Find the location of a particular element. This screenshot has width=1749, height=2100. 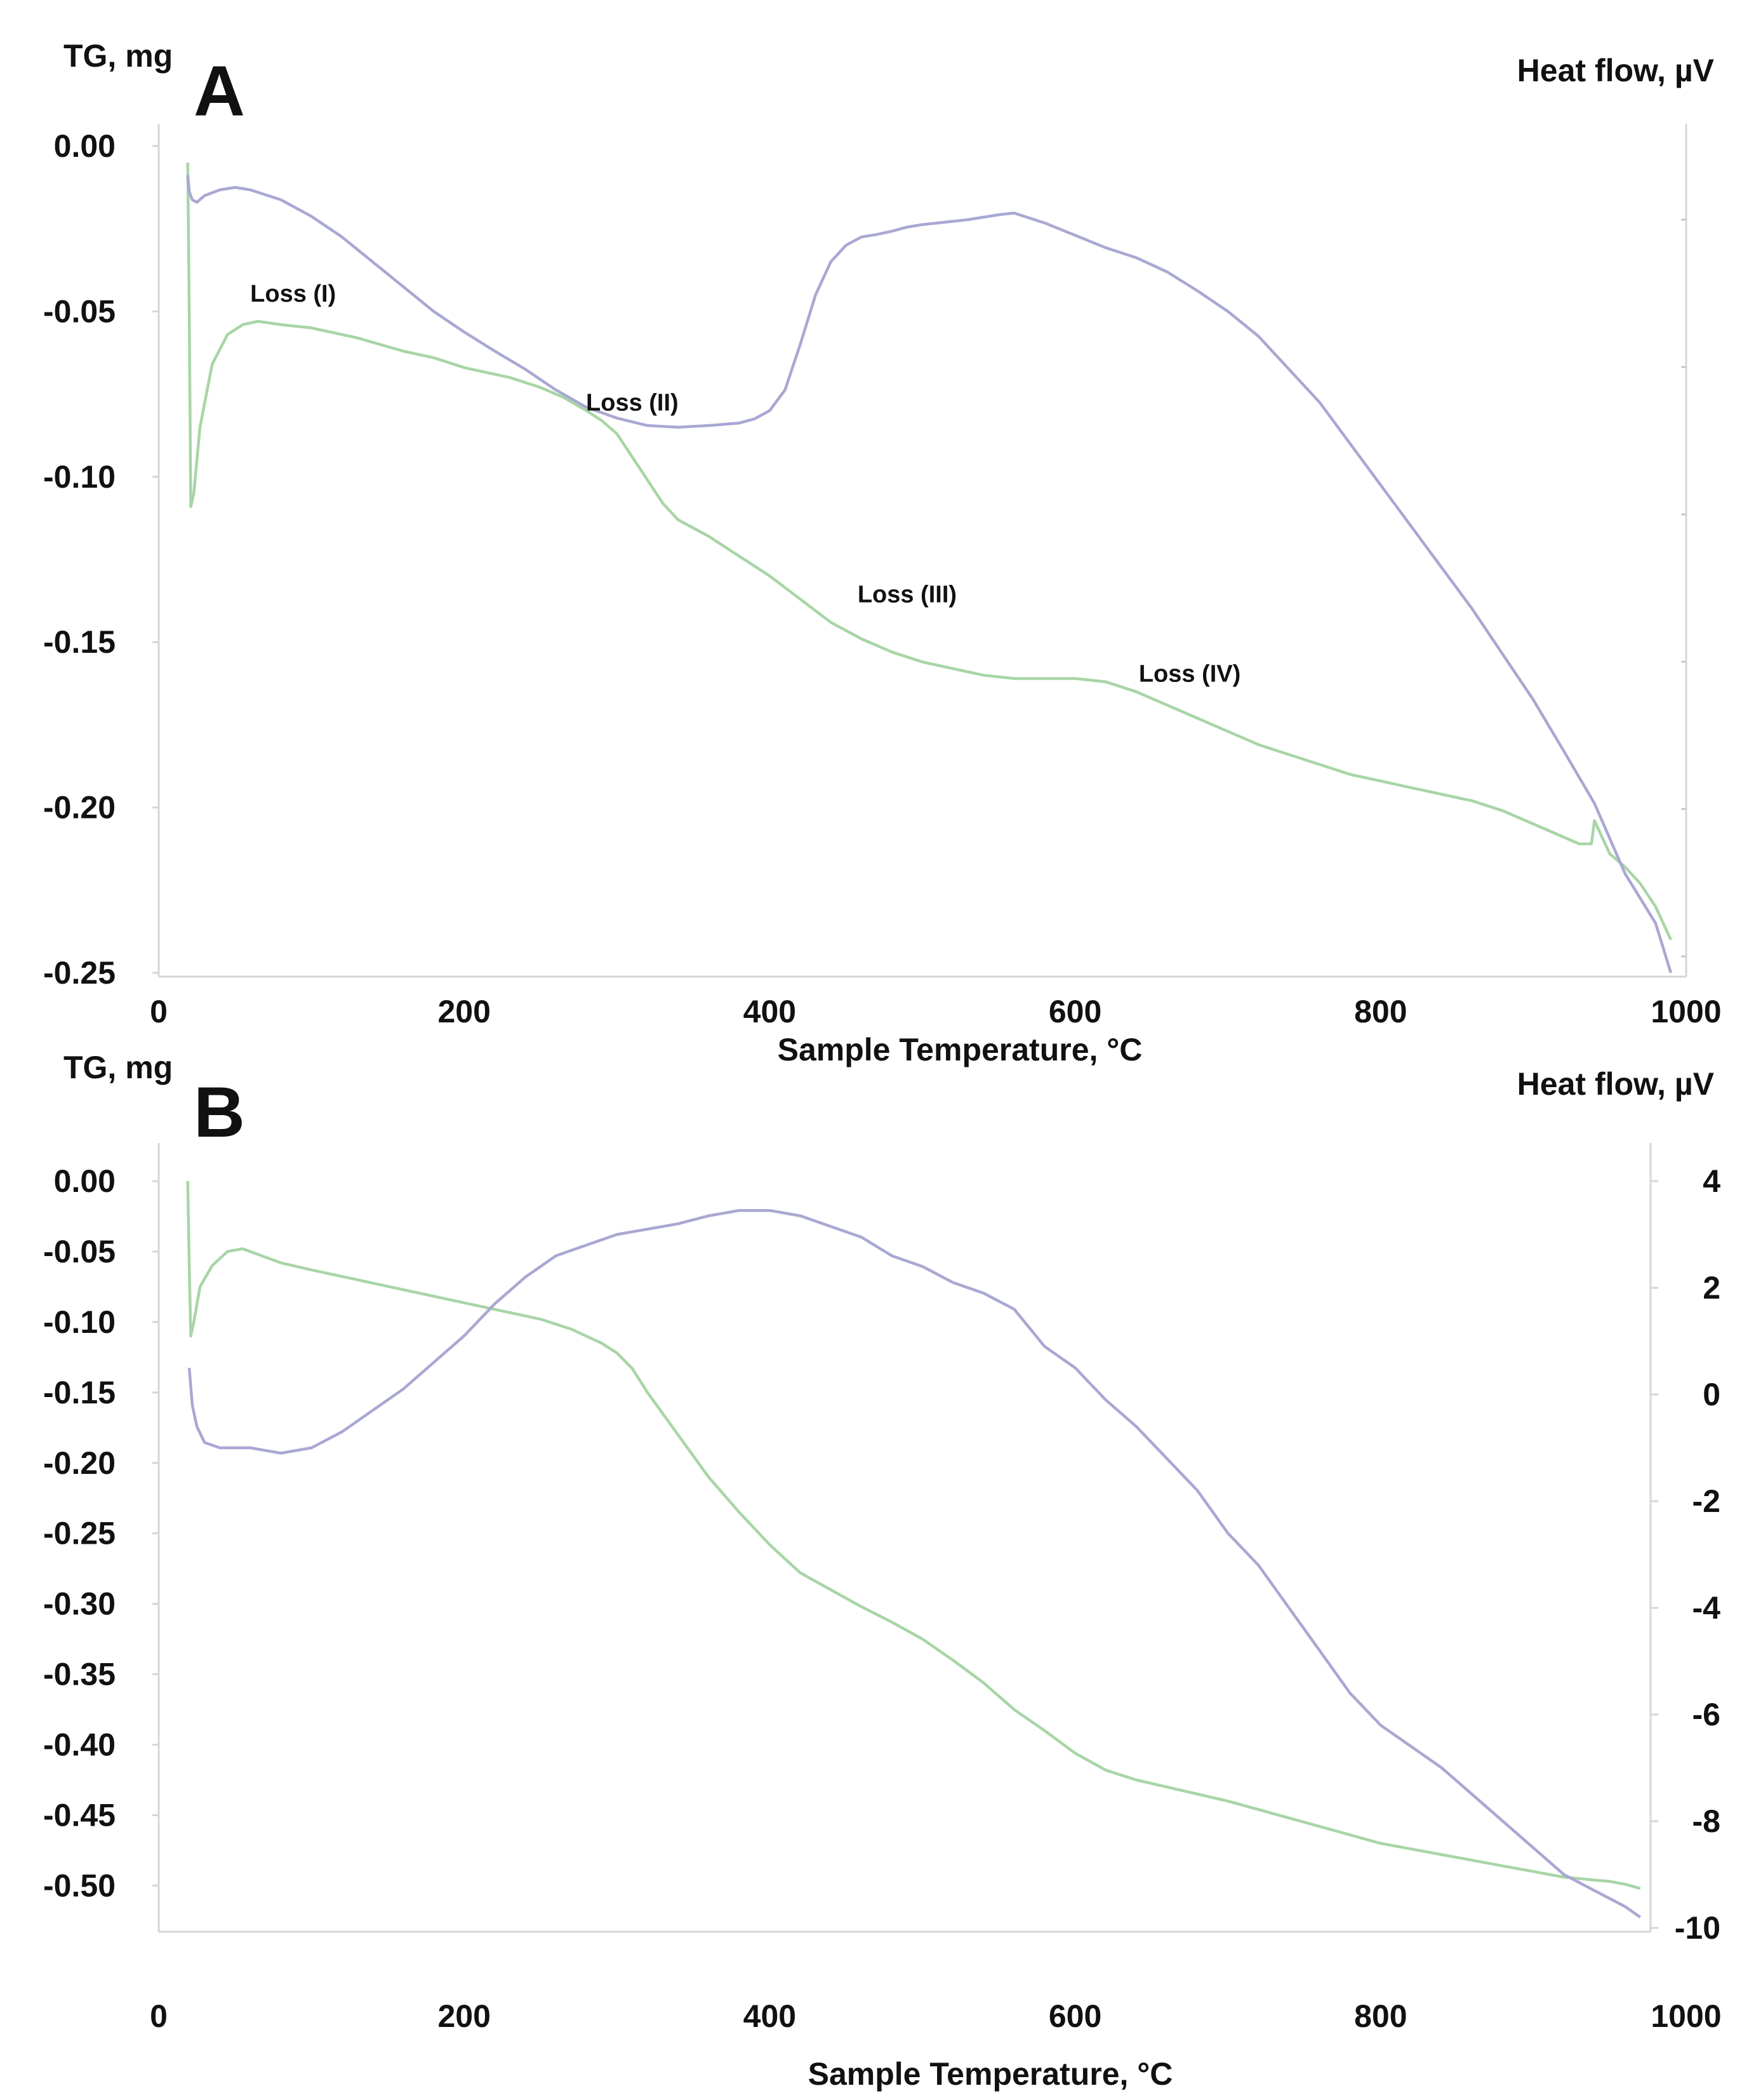

panel-a-x-tick-label: 800 is located at coordinates (1380, 1011).